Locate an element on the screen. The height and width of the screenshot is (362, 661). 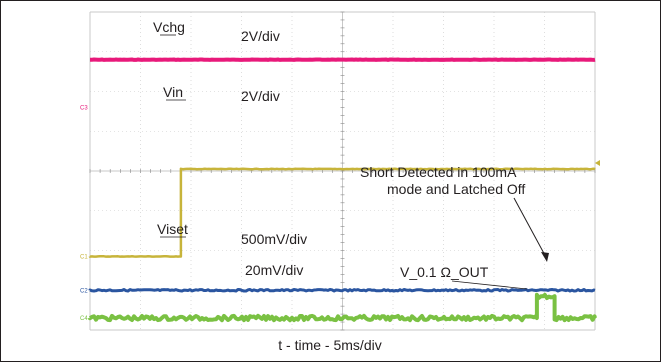
vchg-scale-label: 2V/div is located at coordinates (260, 36).